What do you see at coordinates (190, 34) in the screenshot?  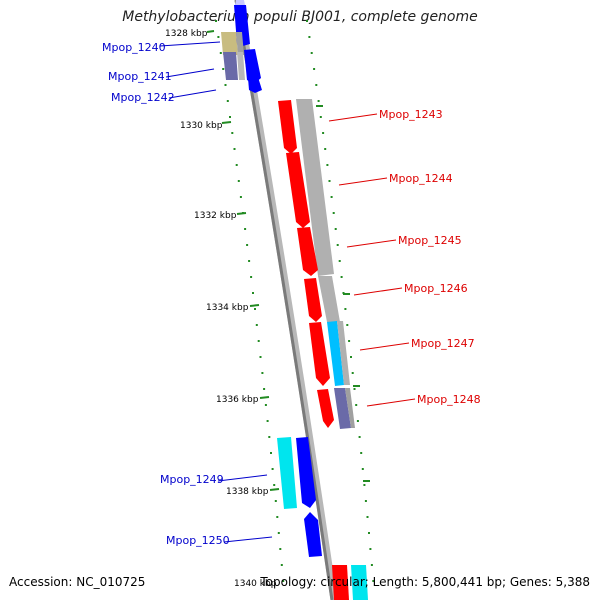 I see `tick-1328: 1328 kbp` at bounding box center [190, 34].